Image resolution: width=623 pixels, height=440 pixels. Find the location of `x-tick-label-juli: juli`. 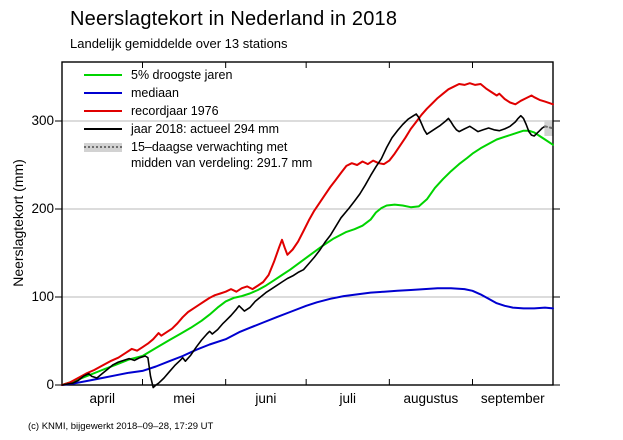

x-tick-label-juli: juli is located at coordinates (347, 398).